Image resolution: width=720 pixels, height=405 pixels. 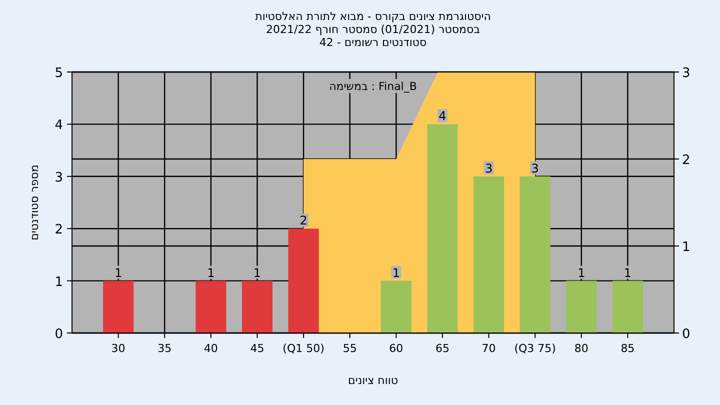 What do you see at coordinates (686, 160) in the screenshot?
I see `y2-tick-label: 2` at bounding box center [686, 160].